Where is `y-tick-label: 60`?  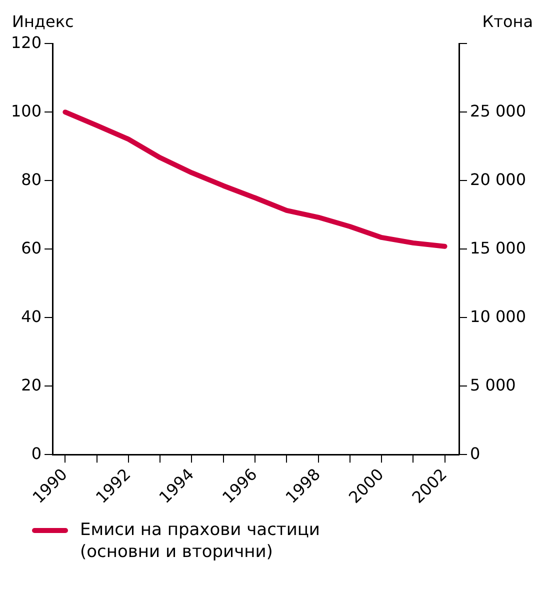
y-tick-label: 60 is located at coordinates (31, 248).